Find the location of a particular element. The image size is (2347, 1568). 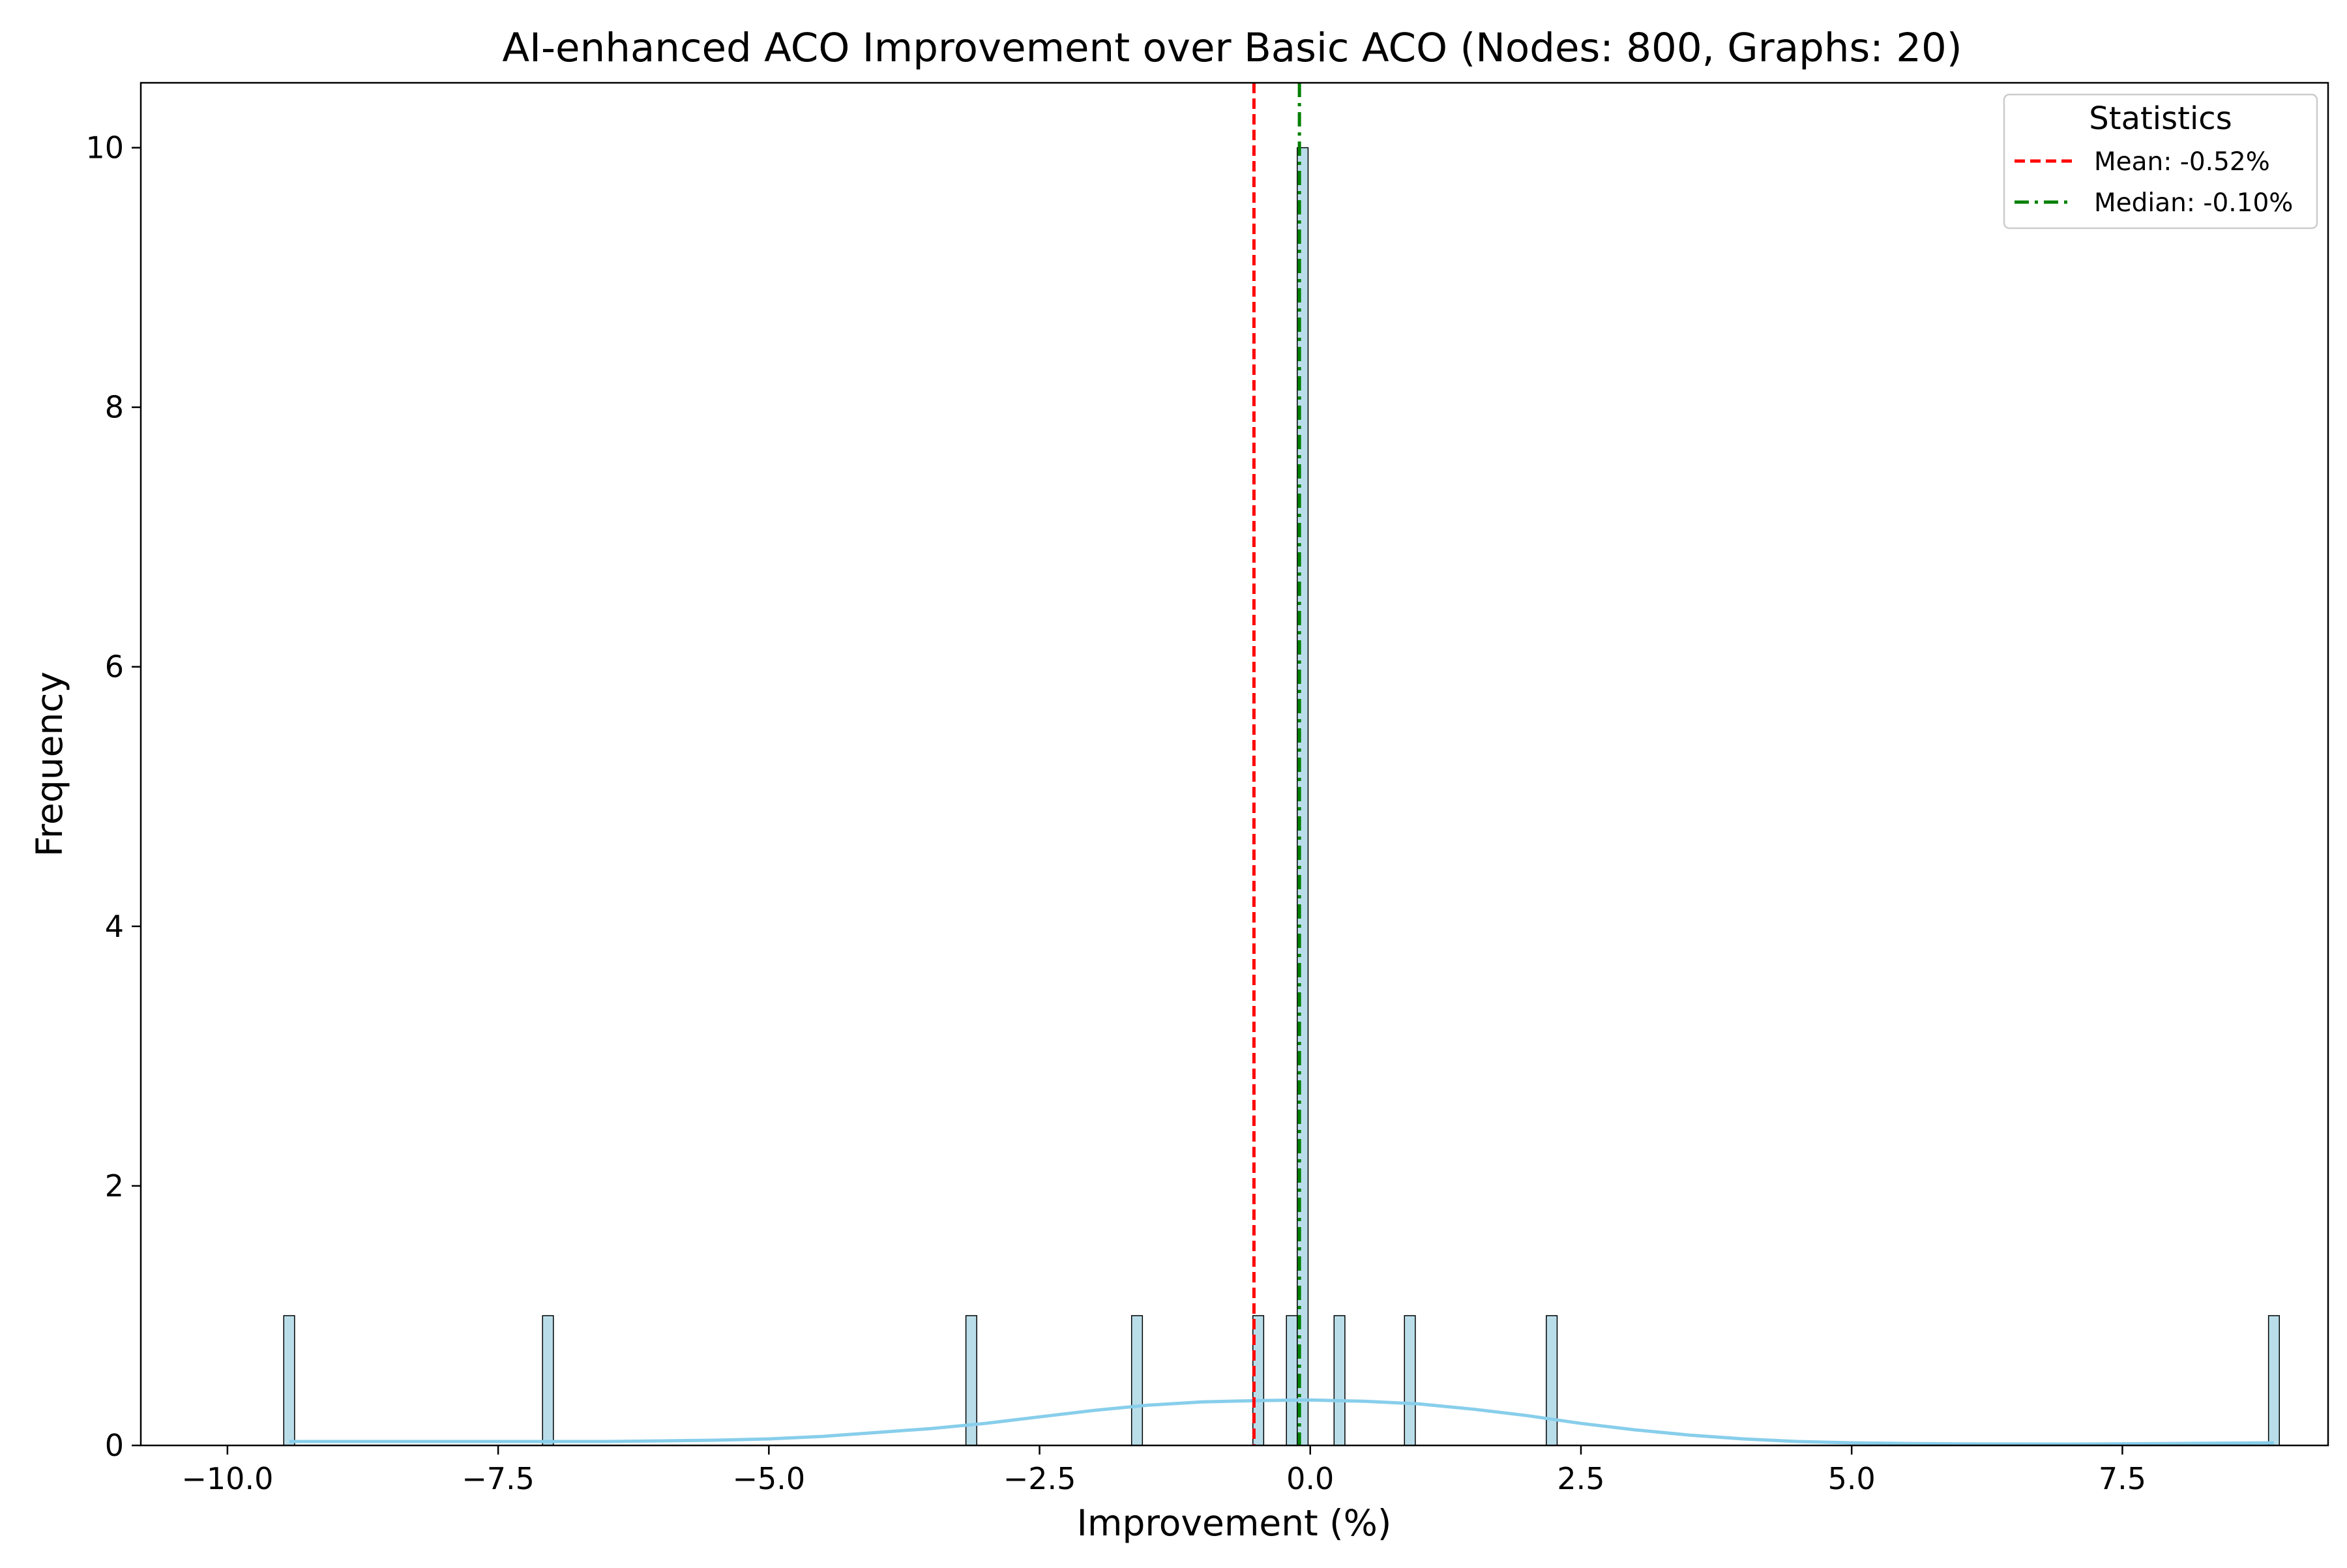

x-tick-label: −7.5 is located at coordinates (498, 1478).